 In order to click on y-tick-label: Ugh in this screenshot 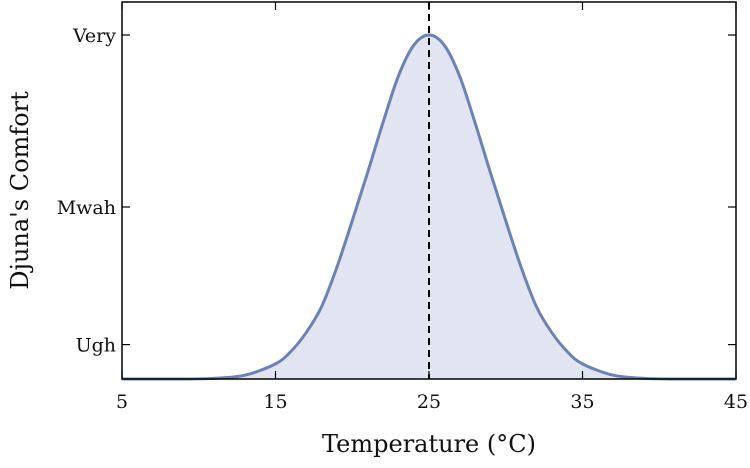, I will do `click(96, 346)`.